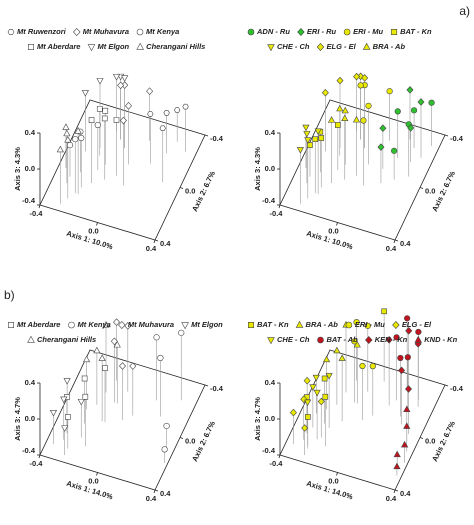 The width and height of the screenshot is (474, 525). Describe the element at coordinates (9, 295) in the screenshot. I see `panel-label: b)` at that location.